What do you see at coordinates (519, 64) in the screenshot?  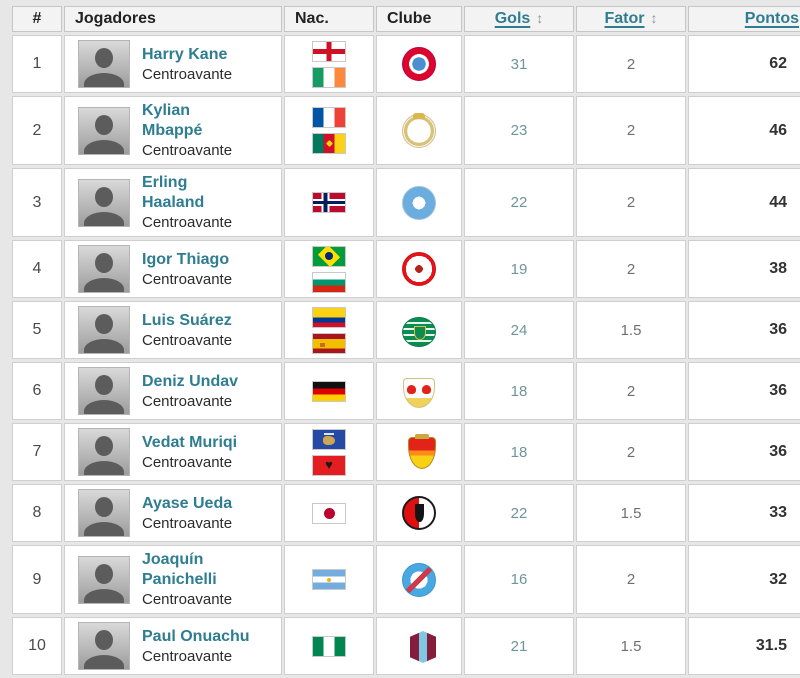 I see `goals-value: 31` at bounding box center [519, 64].